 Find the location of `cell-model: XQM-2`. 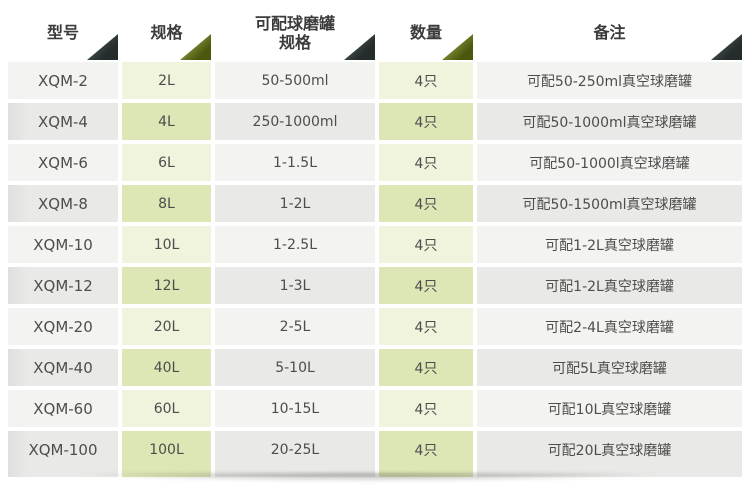

cell-model: XQM-2 is located at coordinates (63, 80).